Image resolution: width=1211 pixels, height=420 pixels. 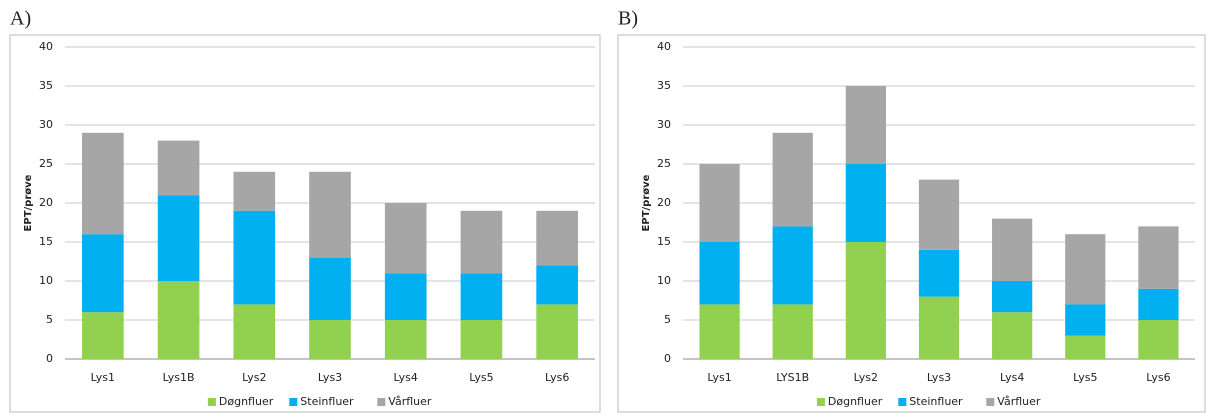 I want to click on x-tick-label: Lys1B, so click(x=179, y=377).